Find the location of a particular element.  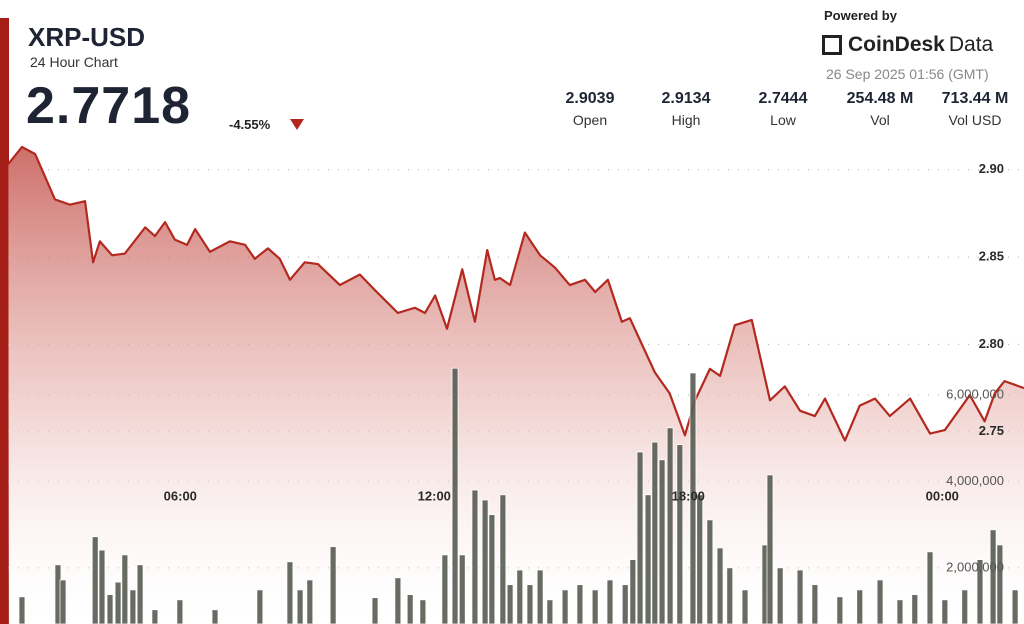

logo: CoinDesk Data is located at coordinates (907, 45).